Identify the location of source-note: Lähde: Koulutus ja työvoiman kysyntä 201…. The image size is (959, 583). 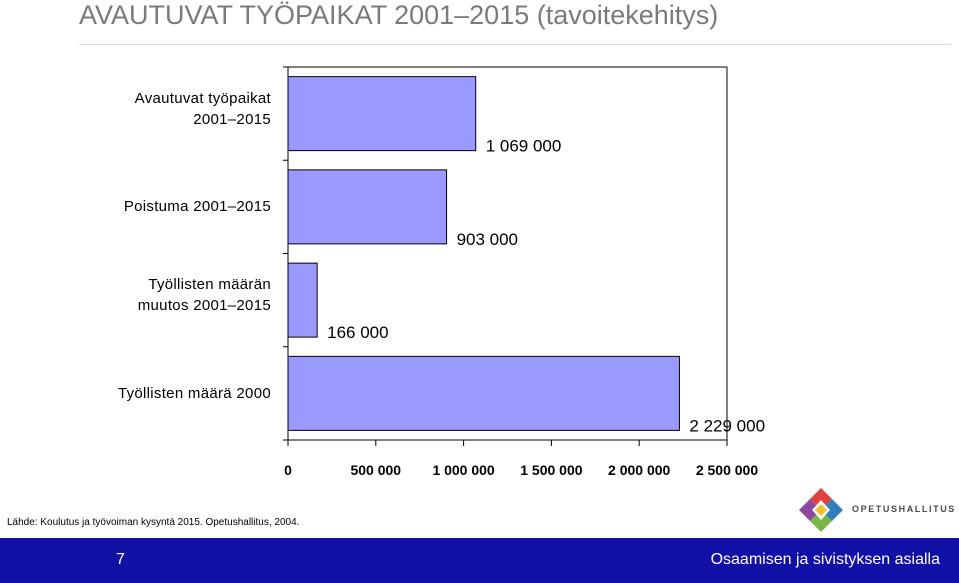
(153, 522).